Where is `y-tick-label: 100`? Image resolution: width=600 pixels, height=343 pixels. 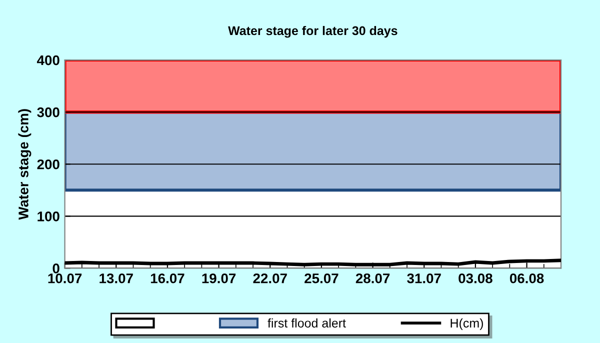 y-tick-label: 100 is located at coordinates (49, 217).